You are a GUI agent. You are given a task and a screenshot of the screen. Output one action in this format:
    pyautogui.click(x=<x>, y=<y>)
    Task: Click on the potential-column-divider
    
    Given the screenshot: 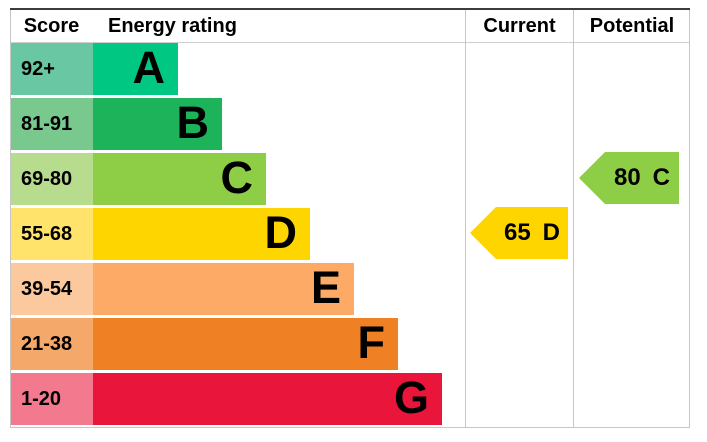 What is the action you would take?
    pyautogui.click(x=573, y=219)
    